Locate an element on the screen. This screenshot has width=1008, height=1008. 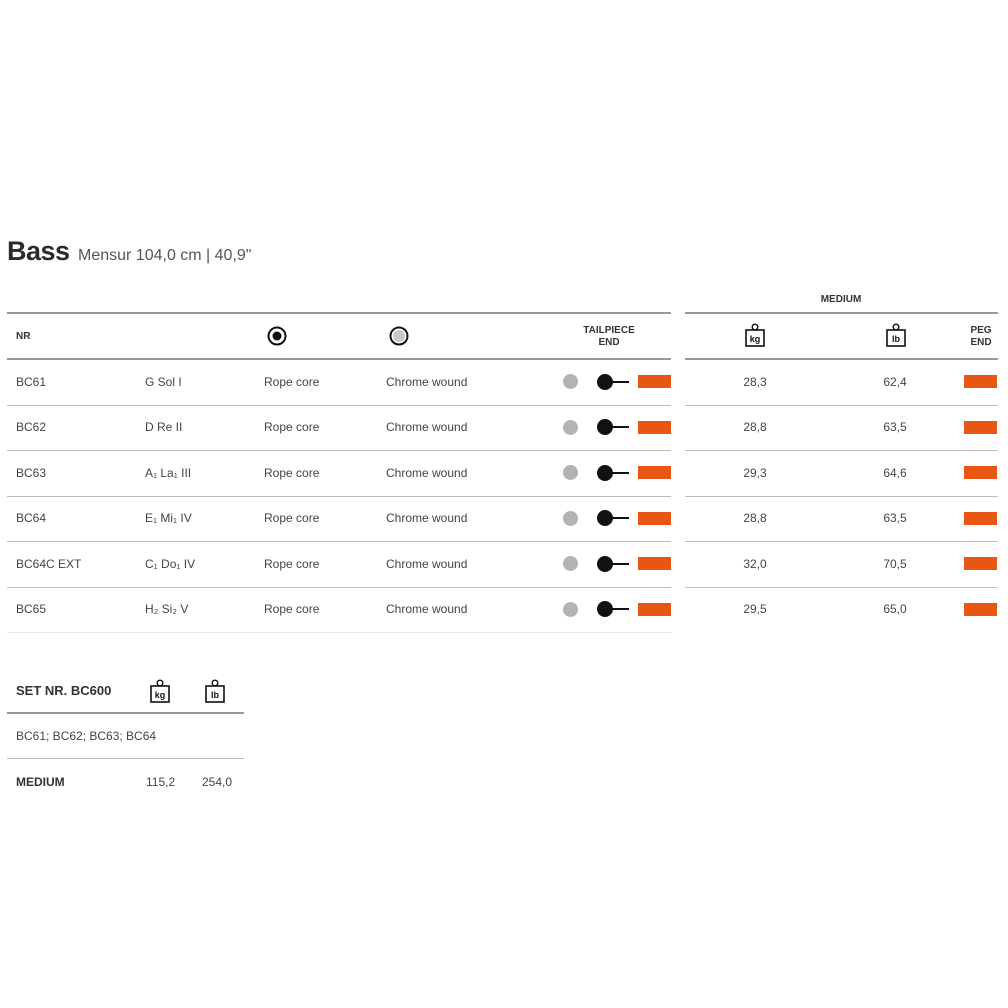
row-note: D Re II is located at coordinates (164, 427).